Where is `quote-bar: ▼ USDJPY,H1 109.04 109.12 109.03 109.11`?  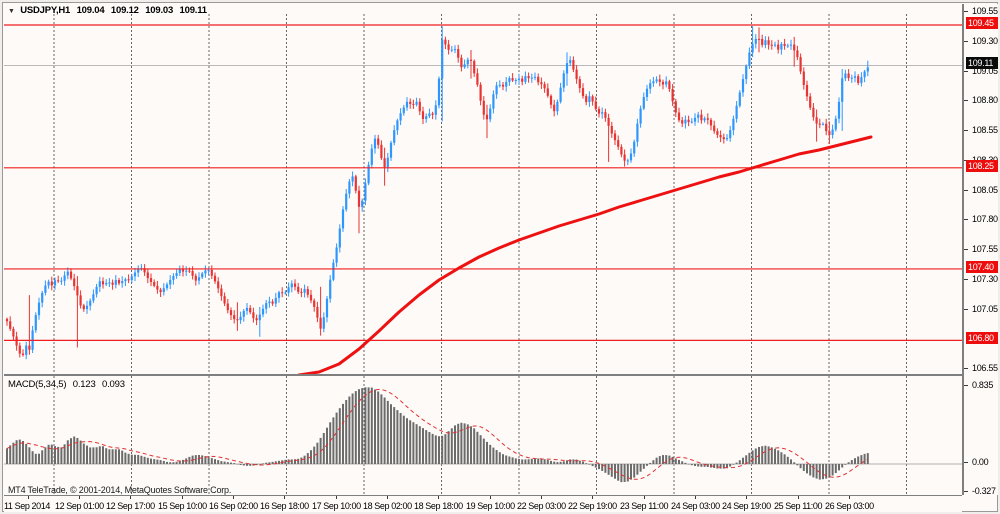 quote-bar: ▼ USDJPY,H1 109.04 109.12 109.03 109.11 is located at coordinates (109, 10).